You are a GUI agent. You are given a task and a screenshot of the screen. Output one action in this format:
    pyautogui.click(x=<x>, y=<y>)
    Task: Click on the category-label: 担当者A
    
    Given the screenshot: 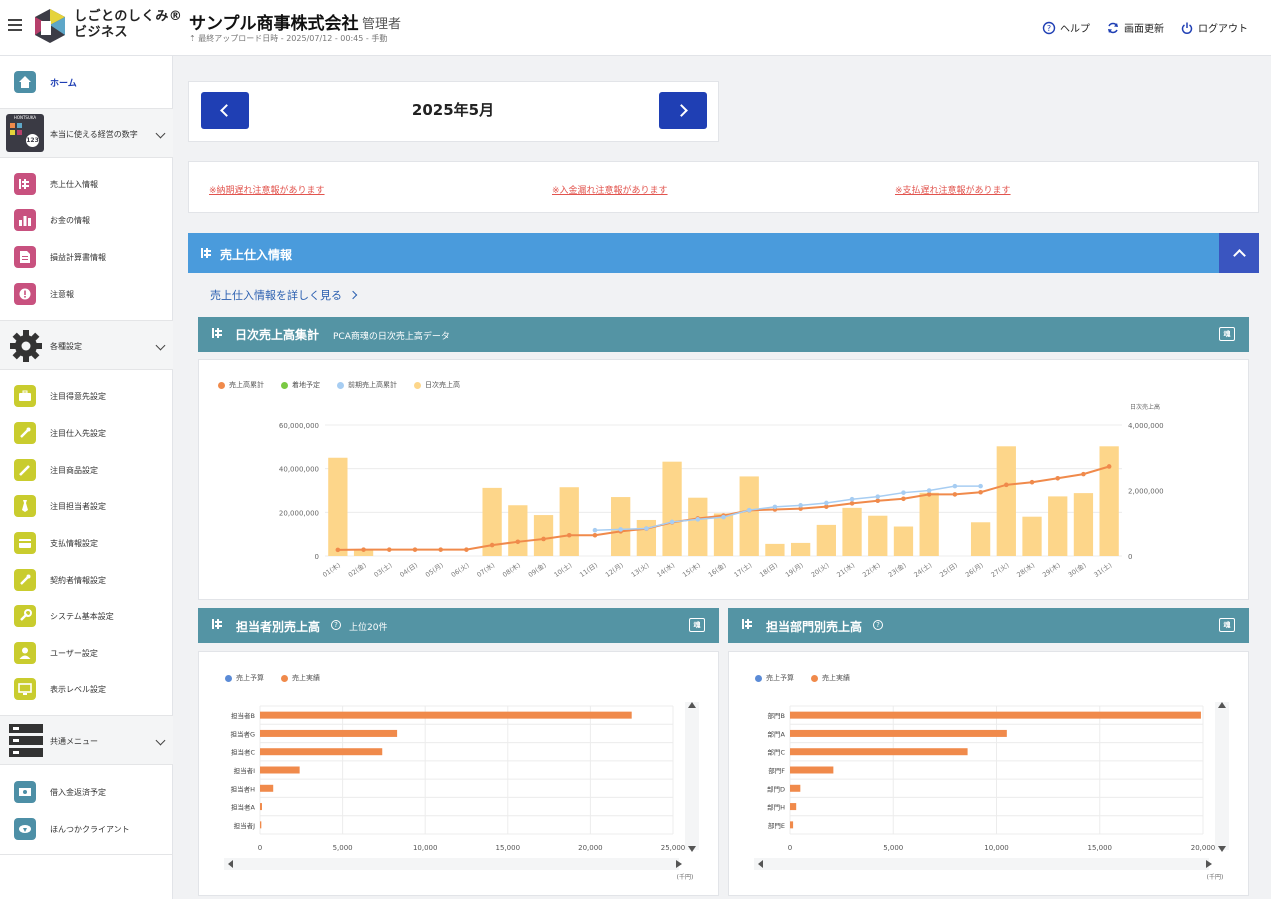 What is the action you would take?
    pyautogui.click(x=243, y=807)
    